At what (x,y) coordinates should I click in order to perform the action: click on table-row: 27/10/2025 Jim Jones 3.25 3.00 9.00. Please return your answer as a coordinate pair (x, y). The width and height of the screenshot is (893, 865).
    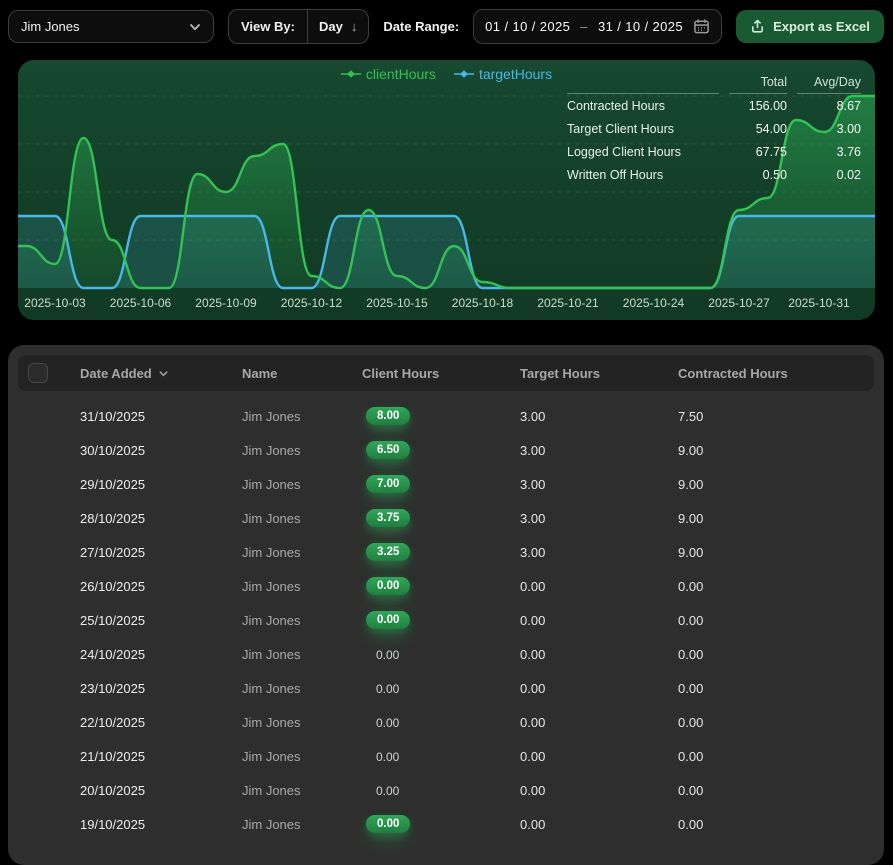
    Looking at the image, I should click on (446, 552).